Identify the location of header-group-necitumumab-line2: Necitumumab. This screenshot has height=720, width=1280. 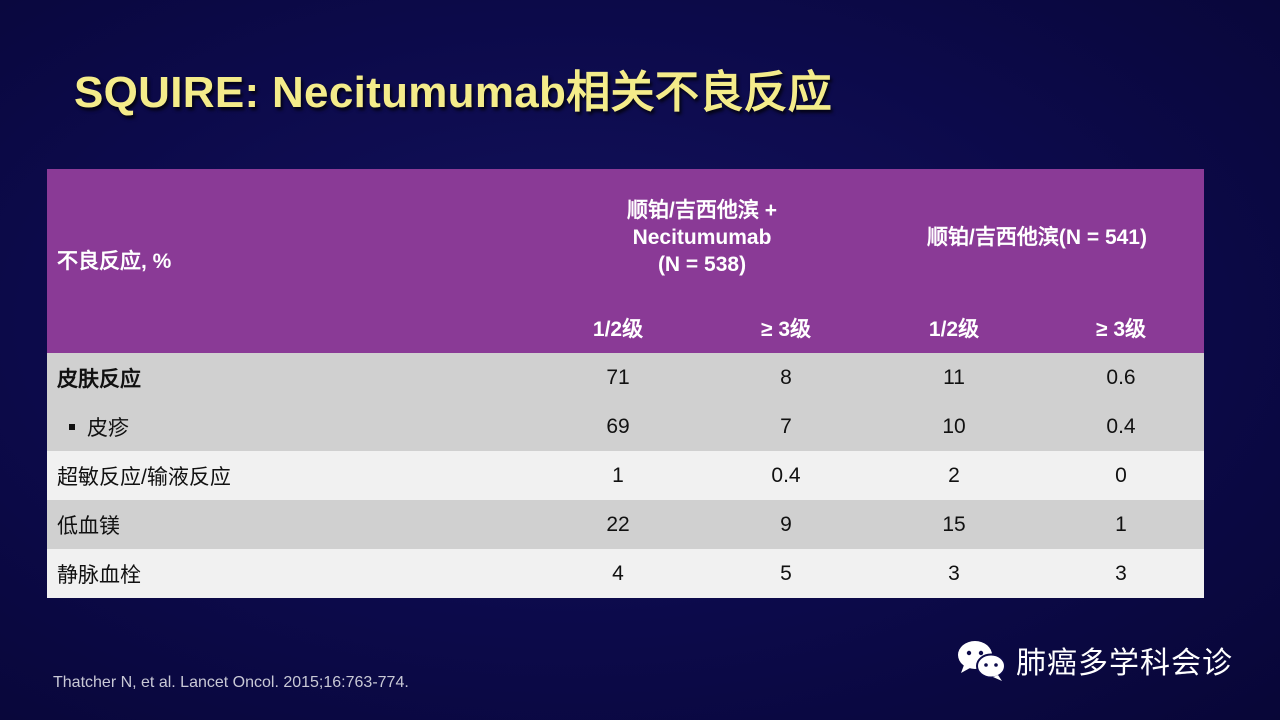
(702, 237).